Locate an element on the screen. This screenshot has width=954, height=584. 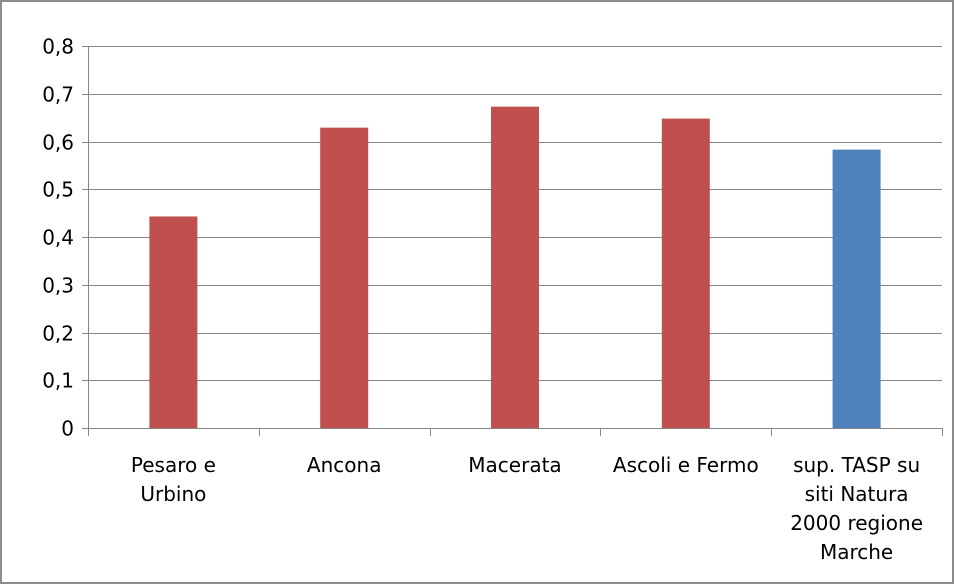
x-tick-label: Ancona is located at coordinates (344, 465).